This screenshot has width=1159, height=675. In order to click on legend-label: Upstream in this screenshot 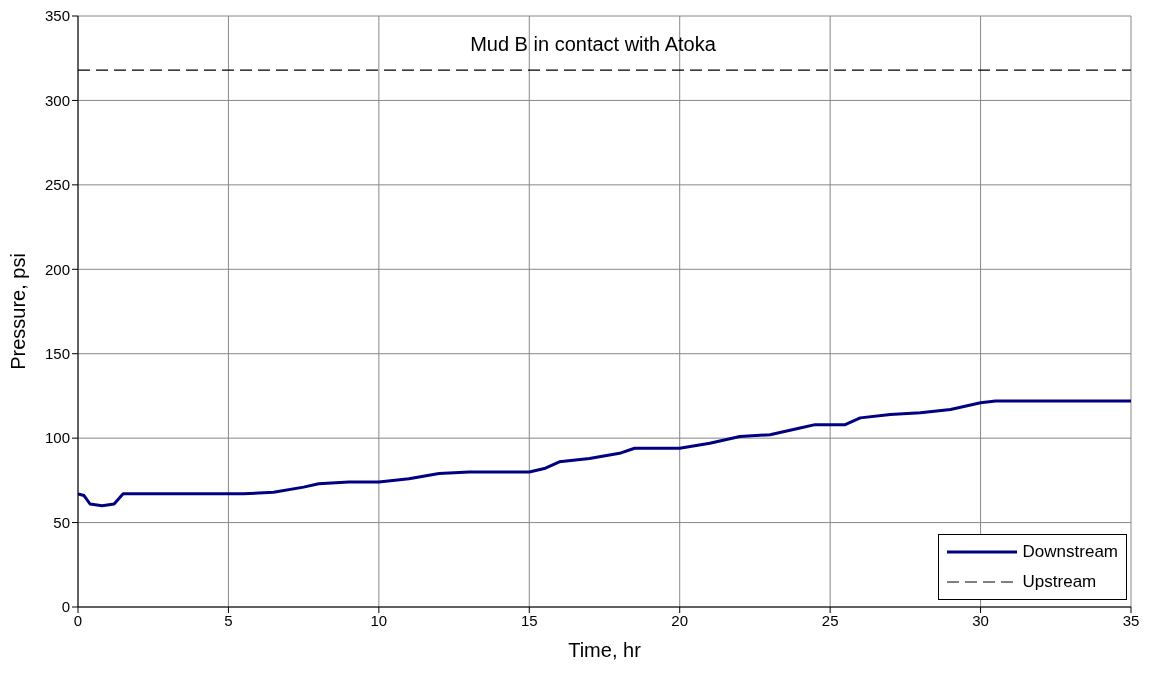, I will do `click(1059, 582)`.